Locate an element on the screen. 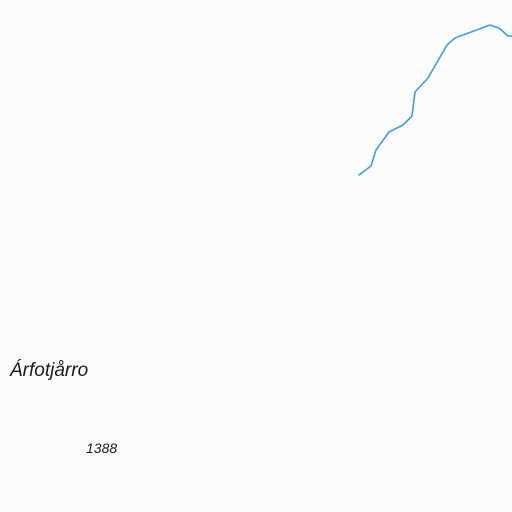  elevation-label: 1388 is located at coordinates (102, 448).